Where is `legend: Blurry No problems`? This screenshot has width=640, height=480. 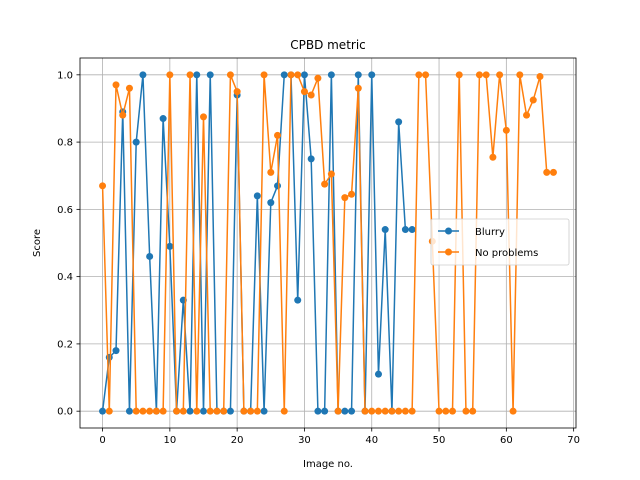 legend: Blurry No problems is located at coordinates (500, 242).